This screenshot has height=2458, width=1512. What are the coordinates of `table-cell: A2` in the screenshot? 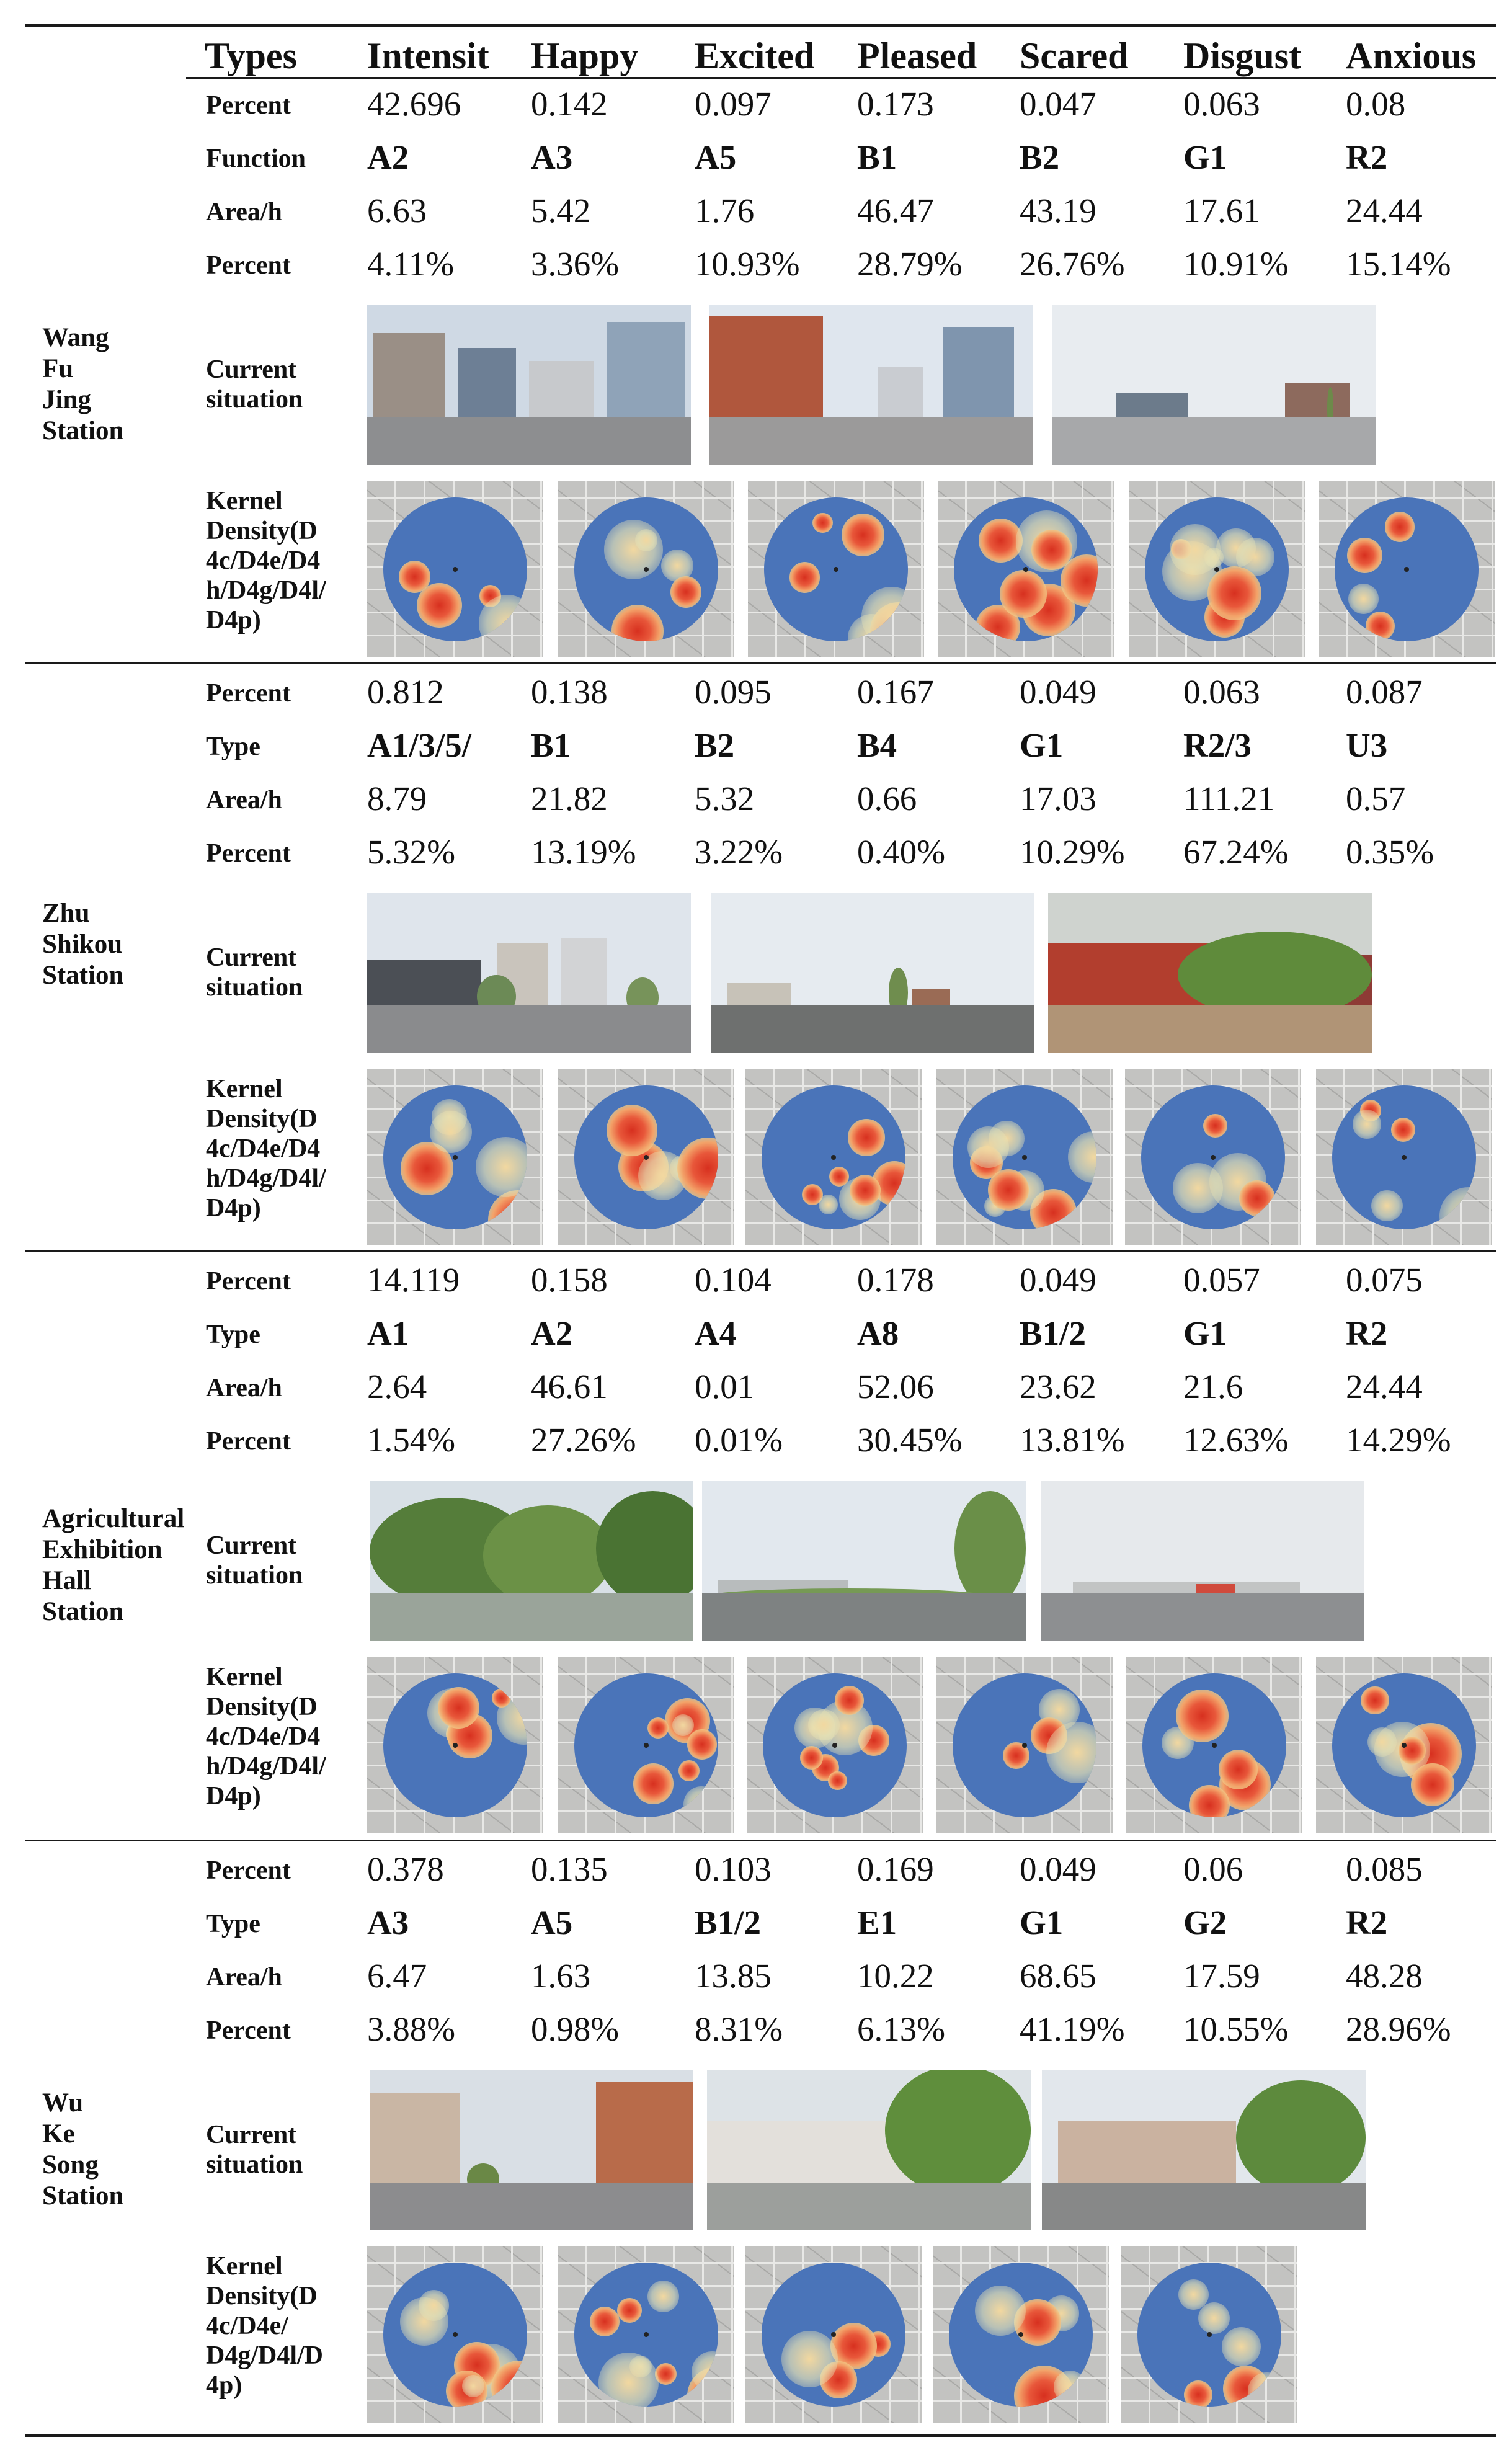 It's located at (552, 1333).